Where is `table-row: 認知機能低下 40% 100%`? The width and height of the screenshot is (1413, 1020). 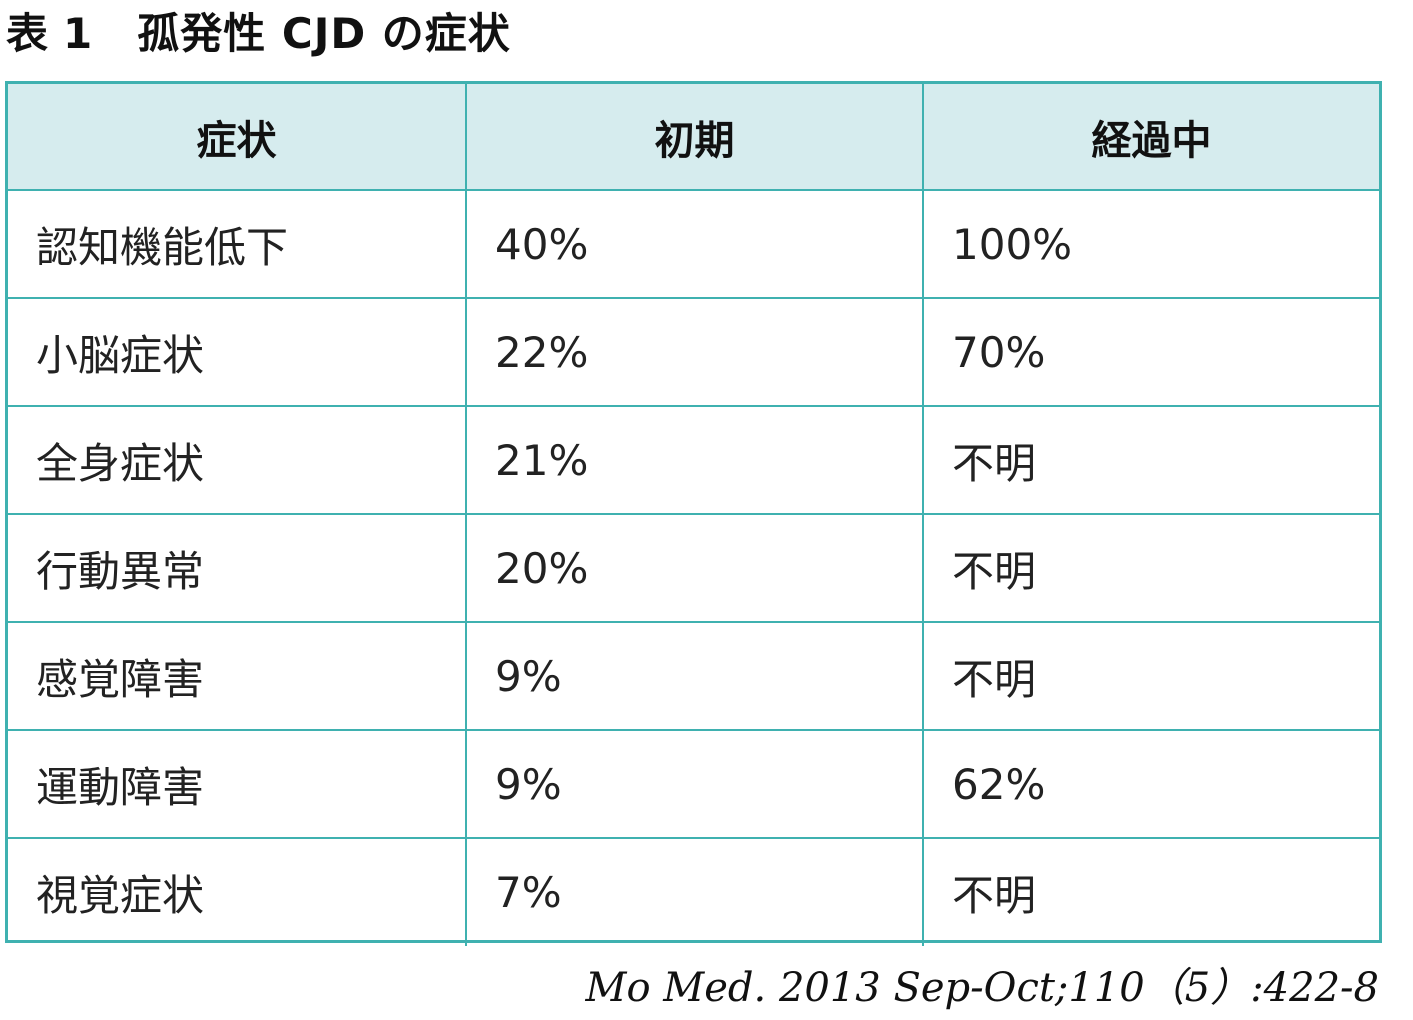 table-row: 認知機能低下 40% 100% is located at coordinates (693, 244).